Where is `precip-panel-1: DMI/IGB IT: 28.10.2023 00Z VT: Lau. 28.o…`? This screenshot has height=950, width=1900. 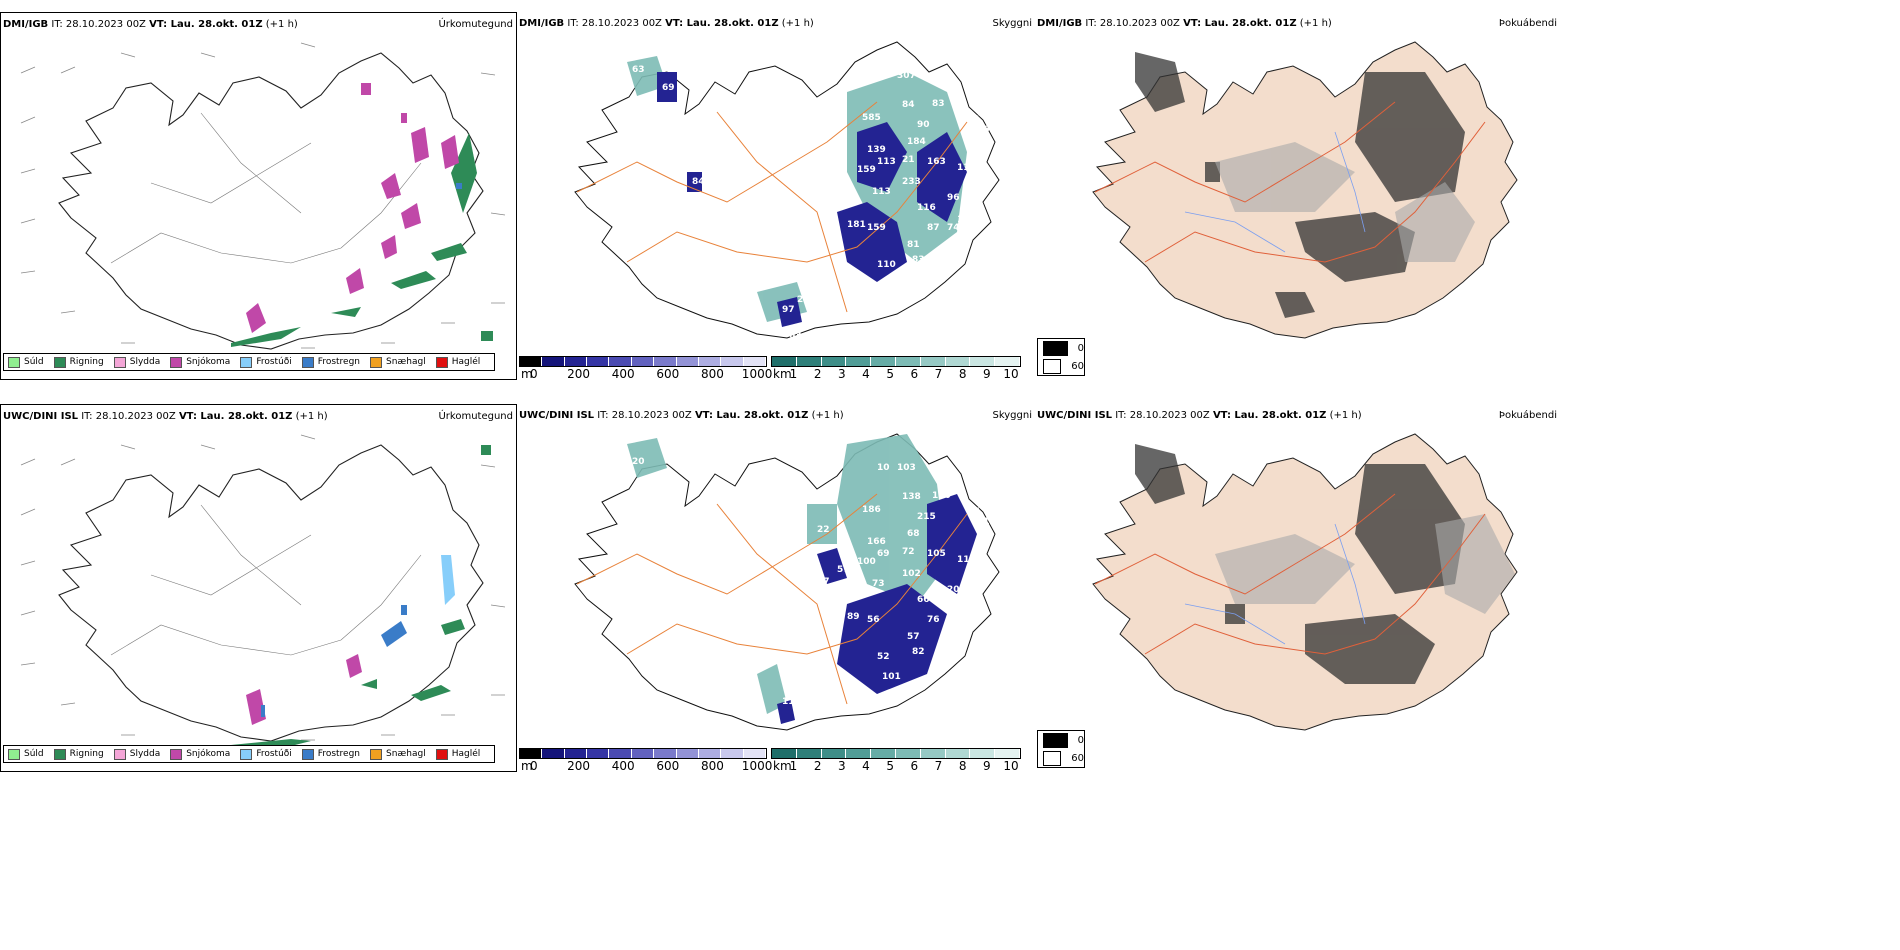
precip-panel-1: DMI/IGB IT: 28.10.2023 00Z VT: Lau. 28.o… is located at coordinates (258, 196).